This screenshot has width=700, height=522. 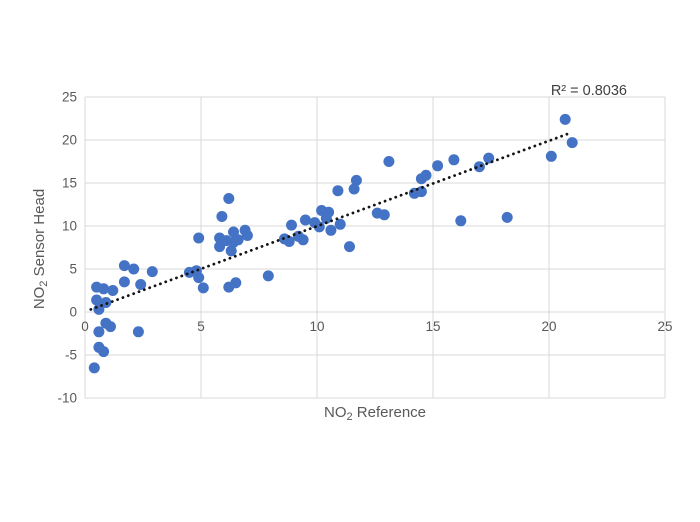 What do you see at coordinates (201, 326) in the screenshot?
I see `x-tick-label: 5` at bounding box center [201, 326].